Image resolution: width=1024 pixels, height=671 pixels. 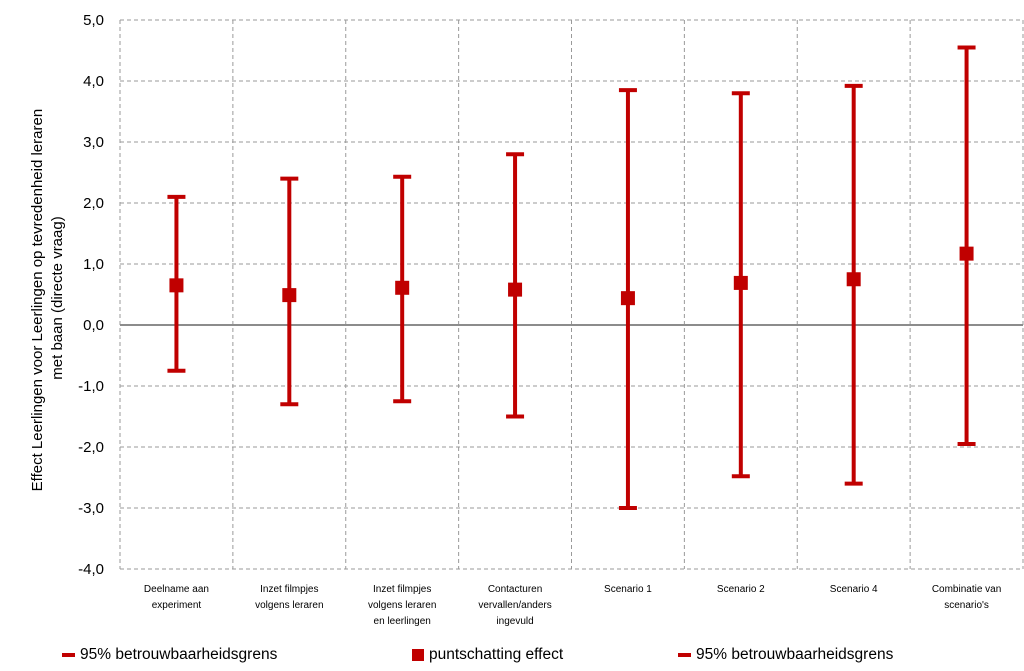 What do you see at coordinates (418, 655) in the screenshot?
I see `legend-square-marker` at bounding box center [418, 655].